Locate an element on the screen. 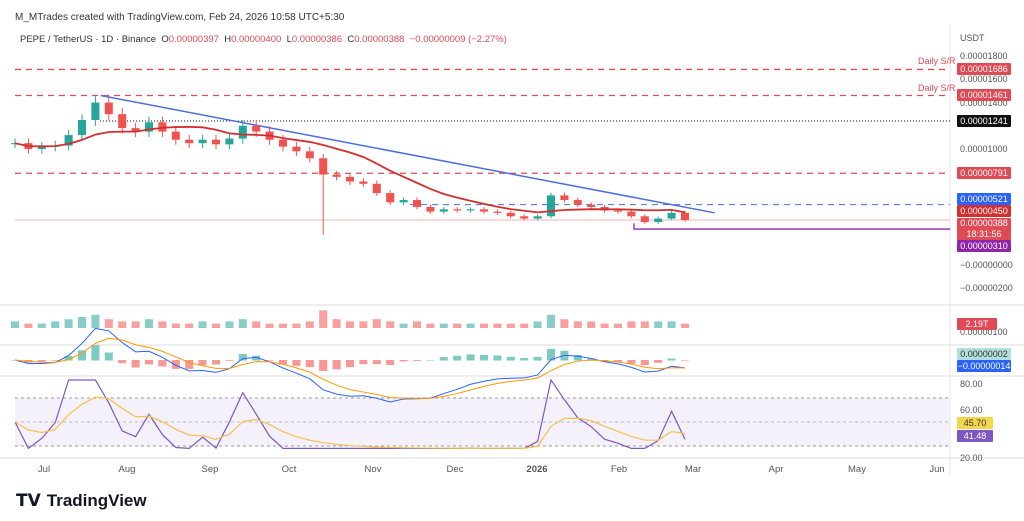 This screenshot has height=521, width=1024. change-value: −0.00000009 (−2.27%) is located at coordinates (458, 39).